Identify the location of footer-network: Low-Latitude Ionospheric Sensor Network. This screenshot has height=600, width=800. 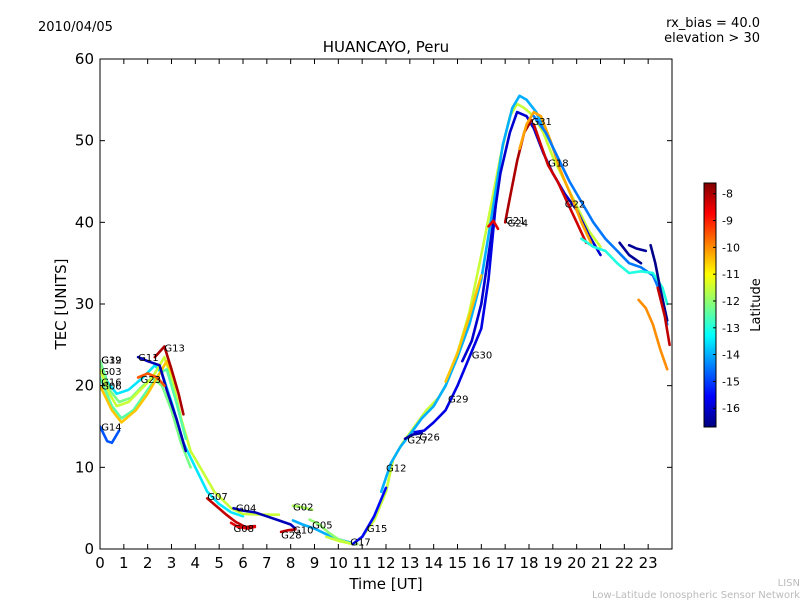
(696, 595).